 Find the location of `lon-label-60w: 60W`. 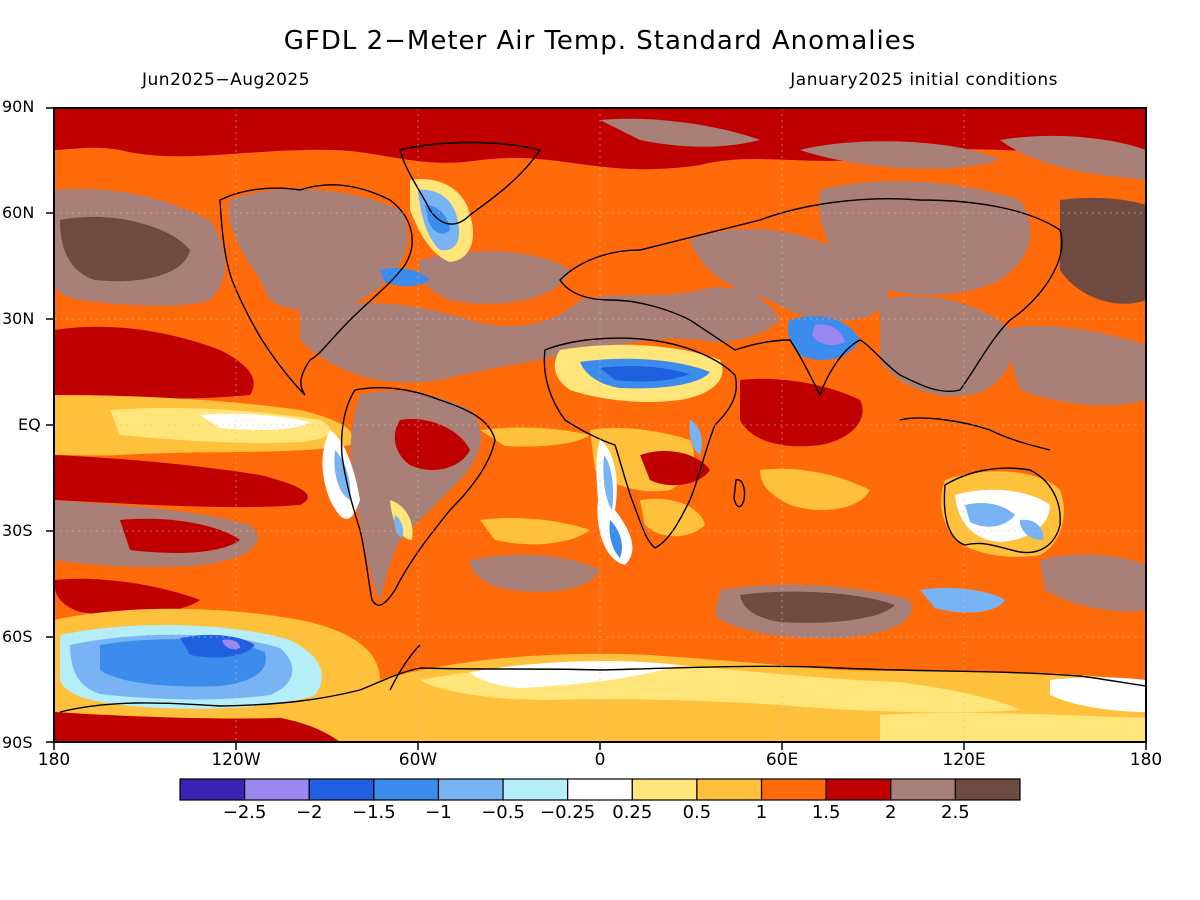

lon-label-60w: 60W is located at coordinates (418, 760).